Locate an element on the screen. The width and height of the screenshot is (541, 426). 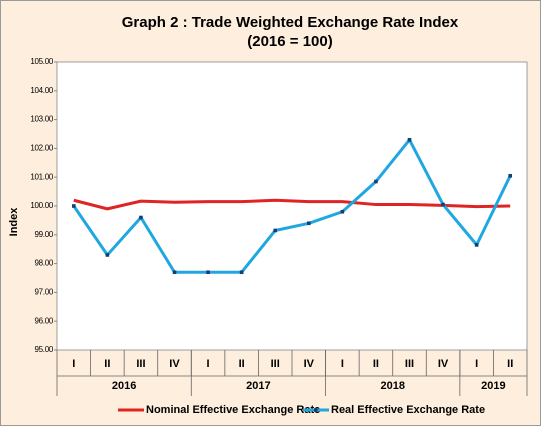
y-tick-label: 103.00 is located at coordinates (42, 119).